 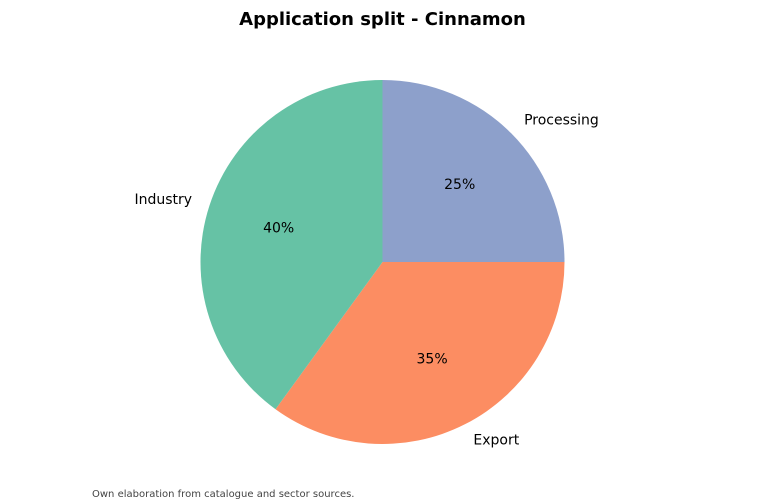 I want to click on pie-percent-label-industry: 40%, so click(x=278, y=228).